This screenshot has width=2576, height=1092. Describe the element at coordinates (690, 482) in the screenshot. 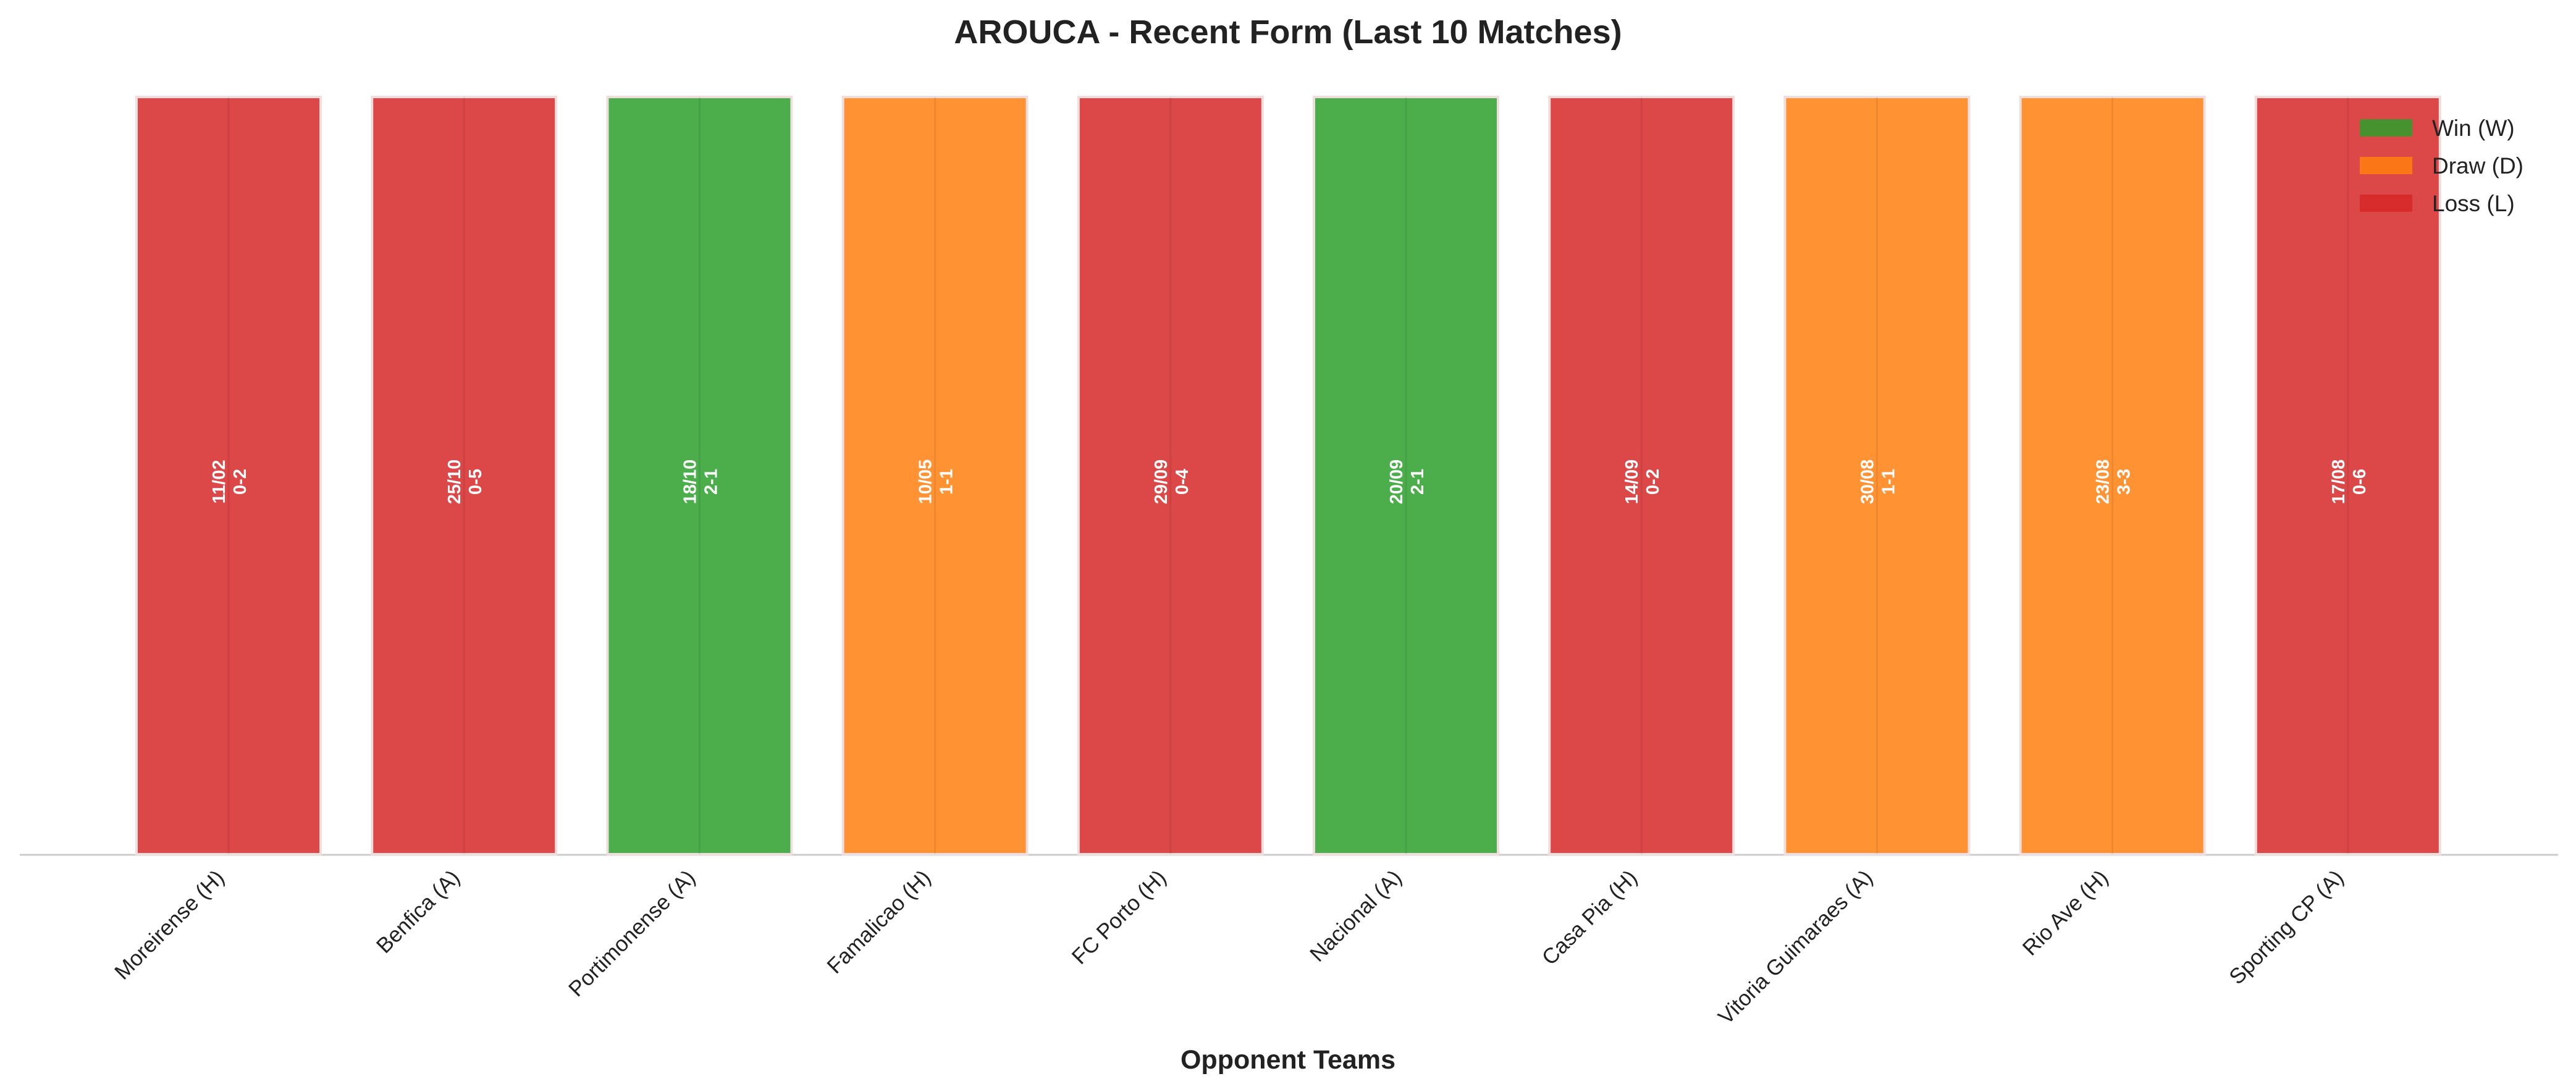

I see `data-label-date: 18/10` at that location.